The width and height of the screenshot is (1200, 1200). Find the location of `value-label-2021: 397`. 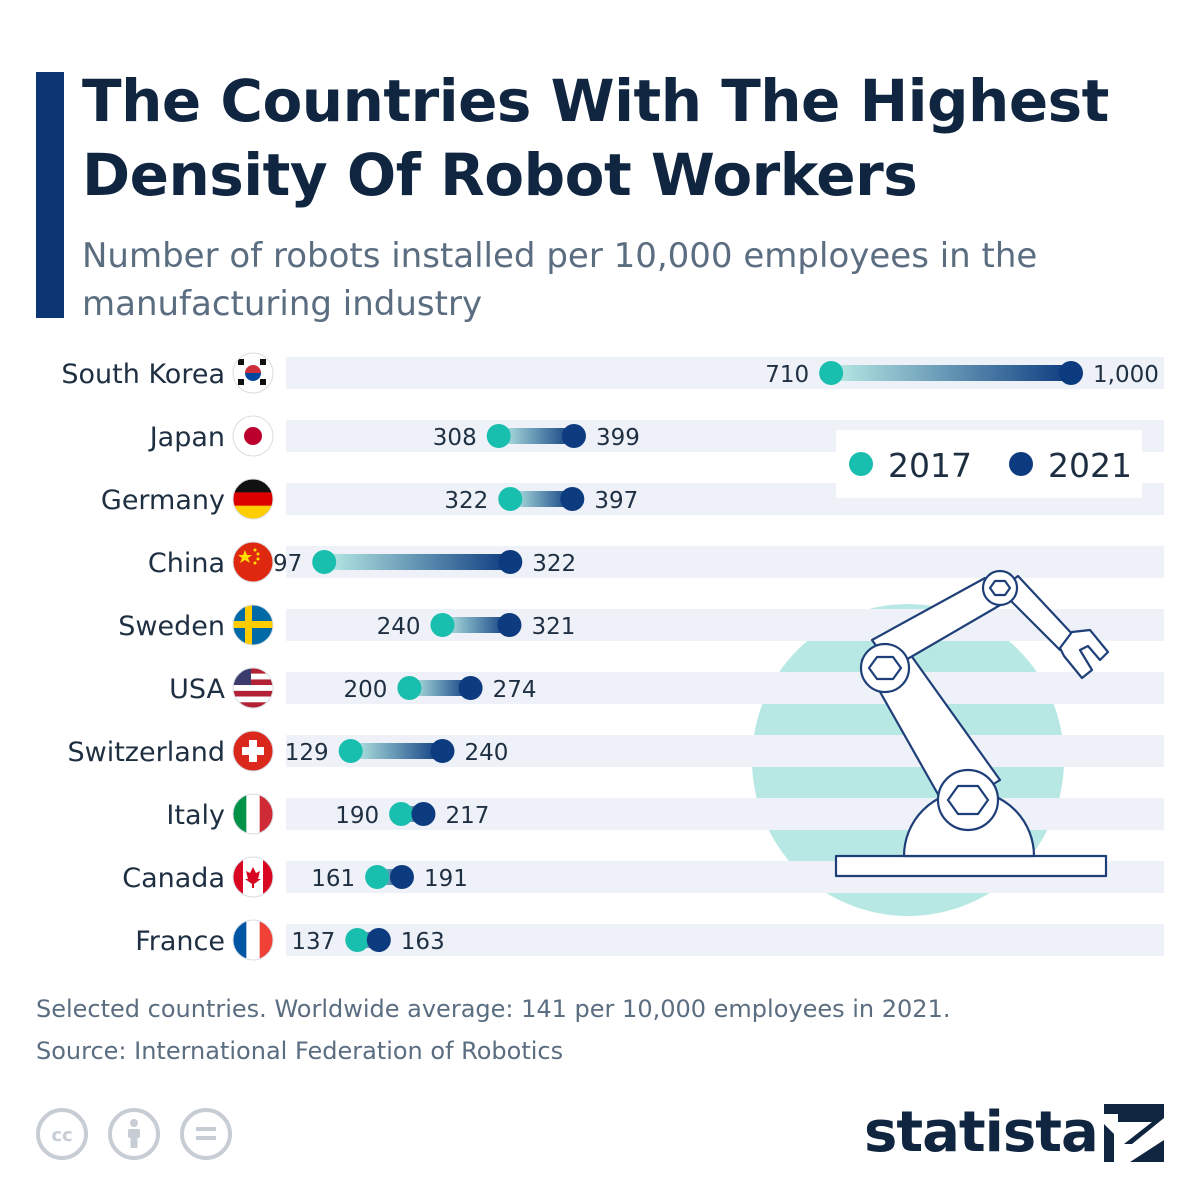

value-label-2021: 397 is located at coordinates (616, 501).